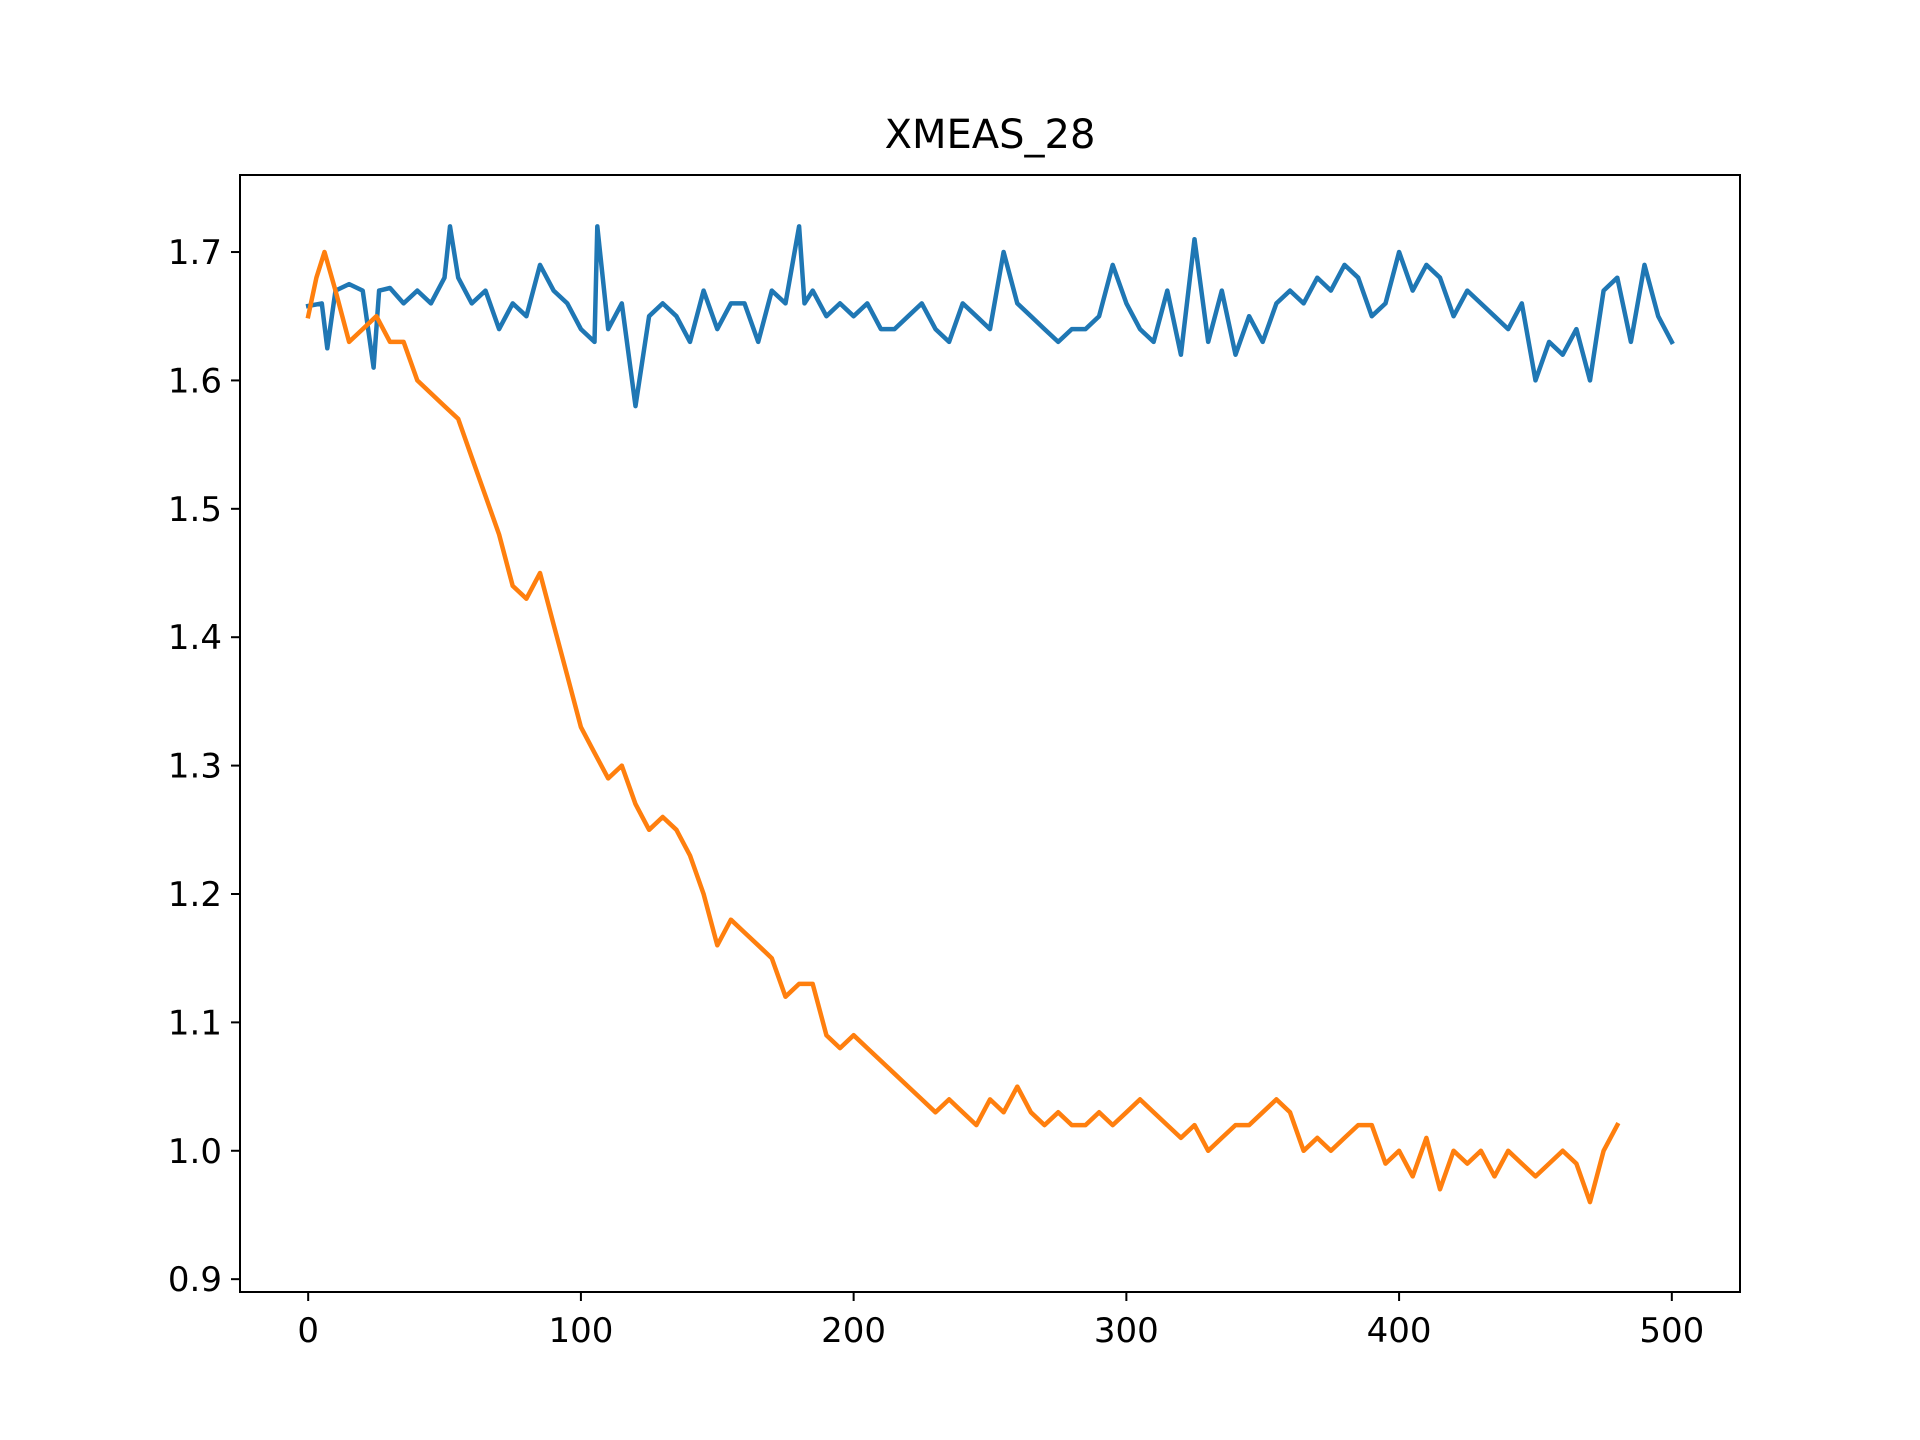 The width and height of the screenshot is (1920, 1440). Describe the element at coordinates (990, 135) in the screenshot. I see `chart-title: XMEAS_28` at that location.